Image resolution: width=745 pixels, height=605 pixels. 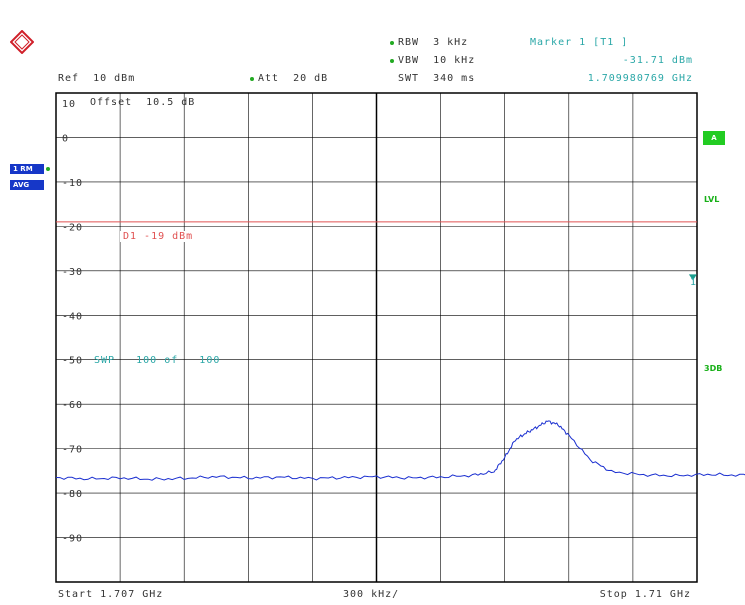 I want to click on trace-indicator-dot, so click(x=48, y=169).